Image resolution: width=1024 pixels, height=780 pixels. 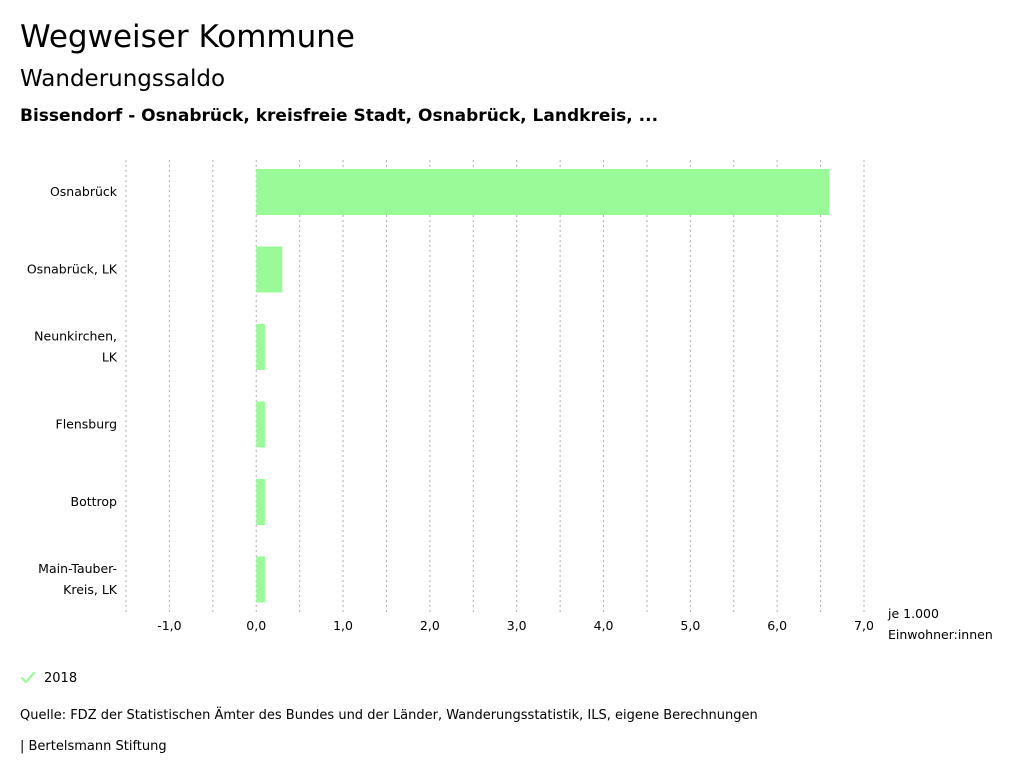 I want to click on x-tick-label: 0,0, so click(x=256, y=625).